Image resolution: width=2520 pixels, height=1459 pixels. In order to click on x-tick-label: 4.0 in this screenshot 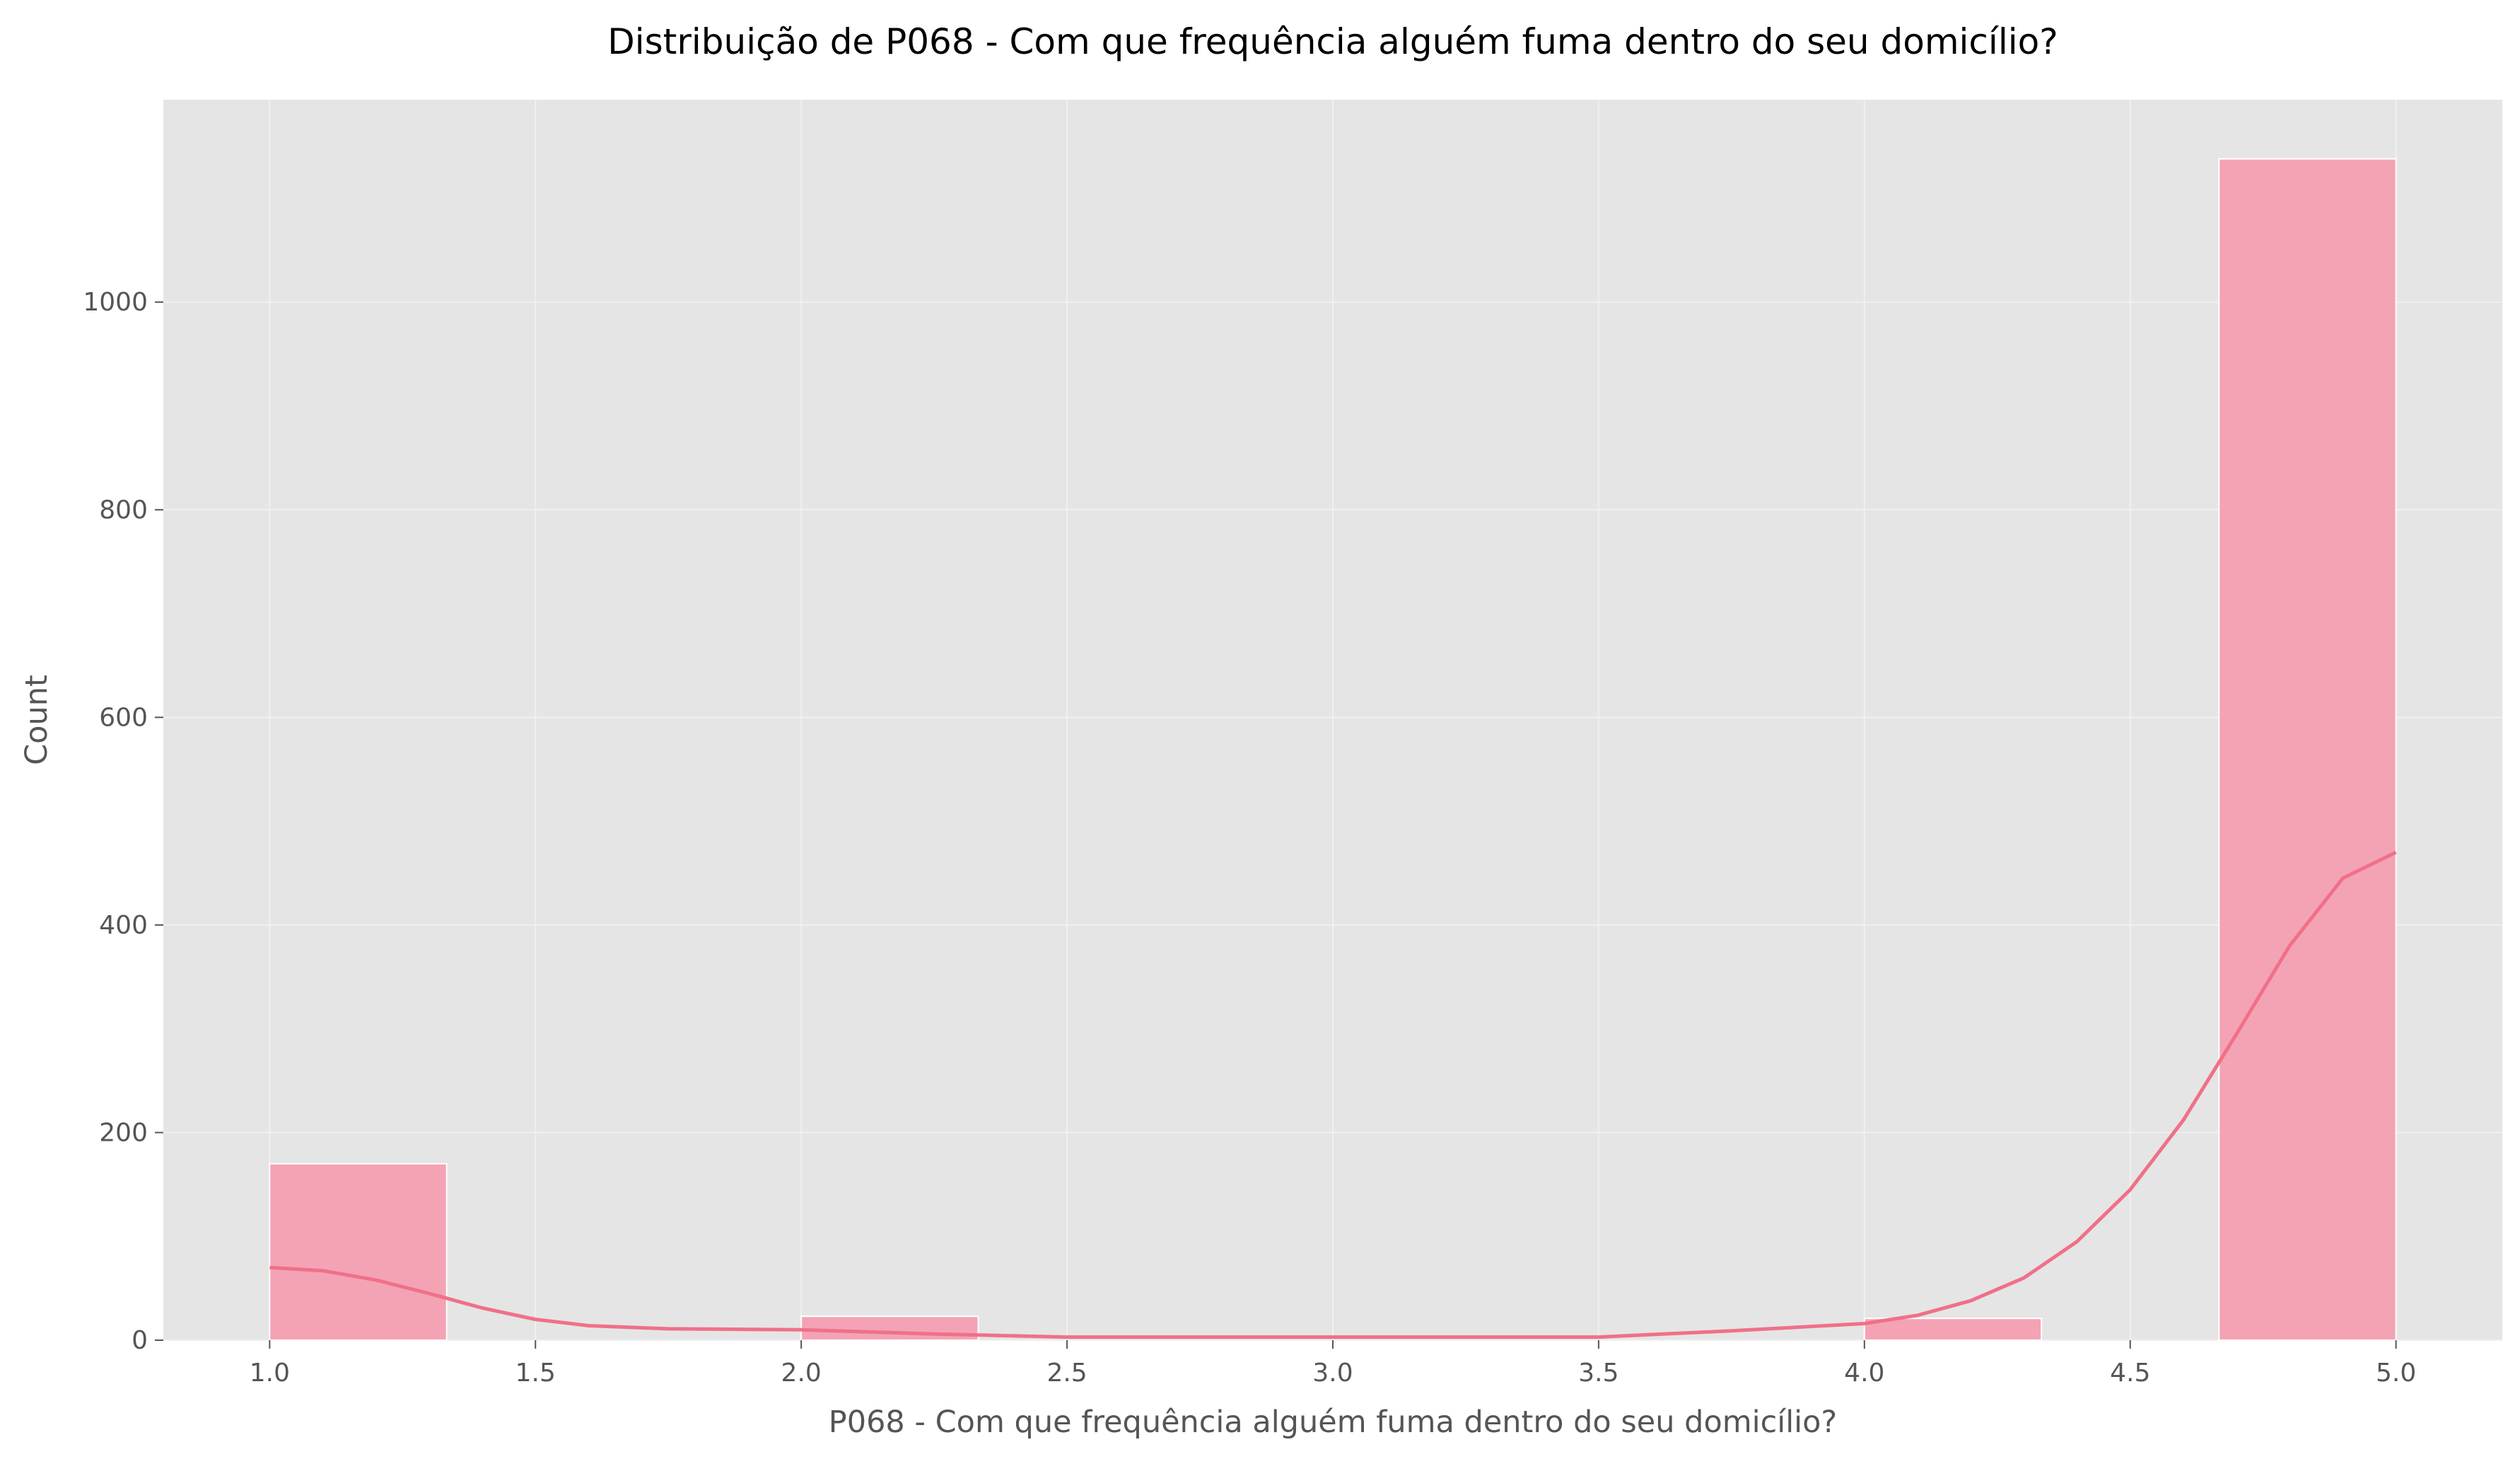, I will do `click(1864, 1373)`.